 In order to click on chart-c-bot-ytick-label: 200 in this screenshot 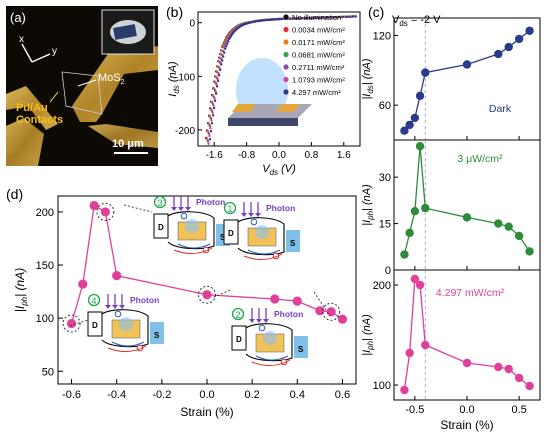, I will do `click(382, 286)`.